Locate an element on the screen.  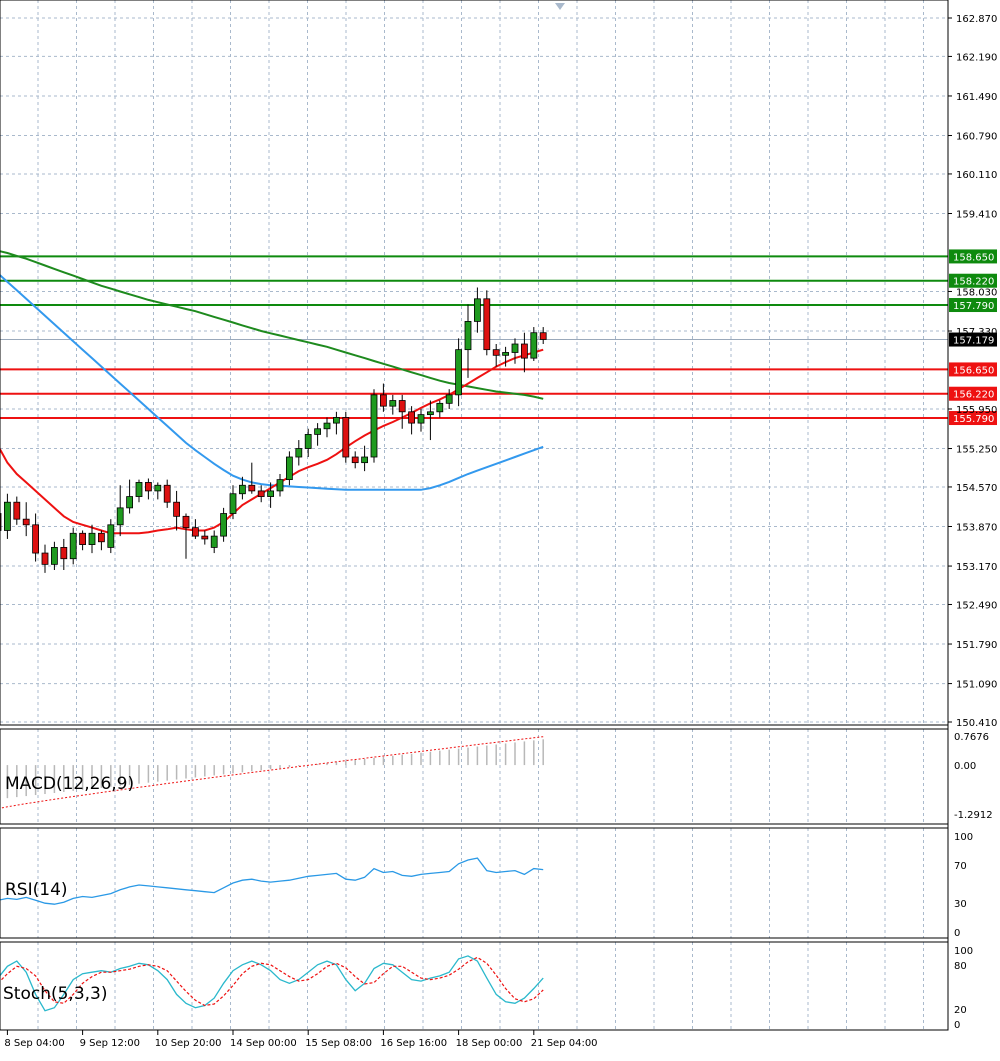
support-level-1-label: 156.650 is located at coordinates (973, 370).